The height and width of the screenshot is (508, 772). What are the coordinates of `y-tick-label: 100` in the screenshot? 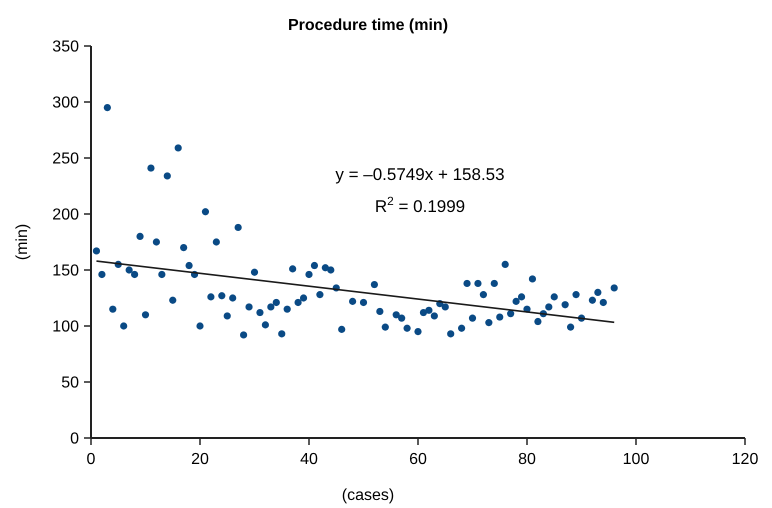 It's located at (66, 327).